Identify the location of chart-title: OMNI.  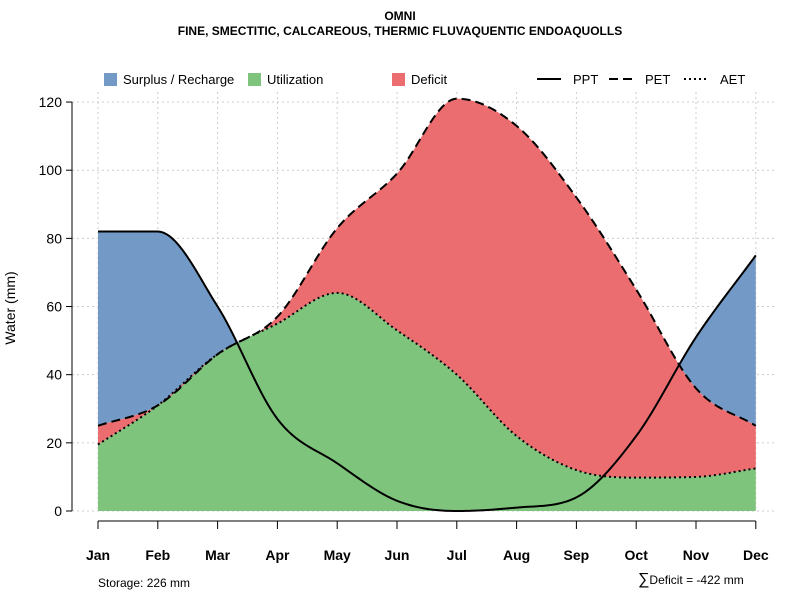
(400, 16).